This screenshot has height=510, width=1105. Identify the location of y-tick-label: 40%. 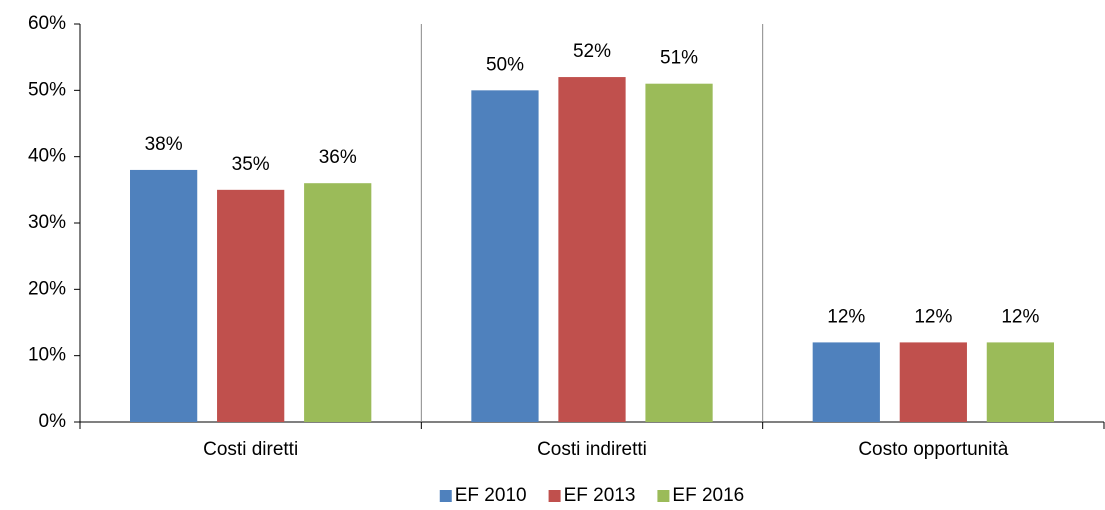
(47, 156).